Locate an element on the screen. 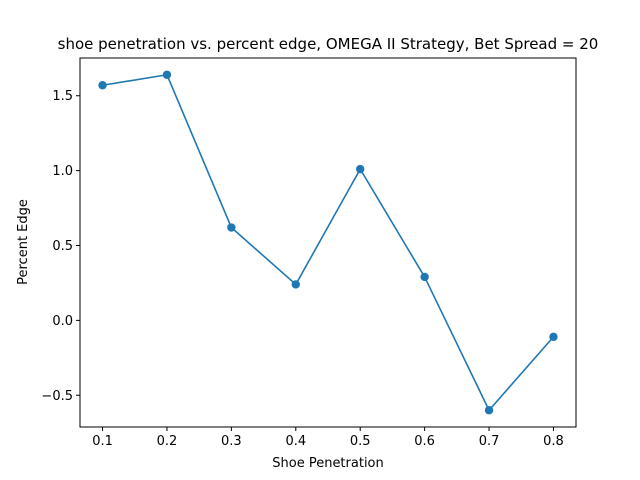  x-tick-label: 0.4 is located at coordinates (295, 441).